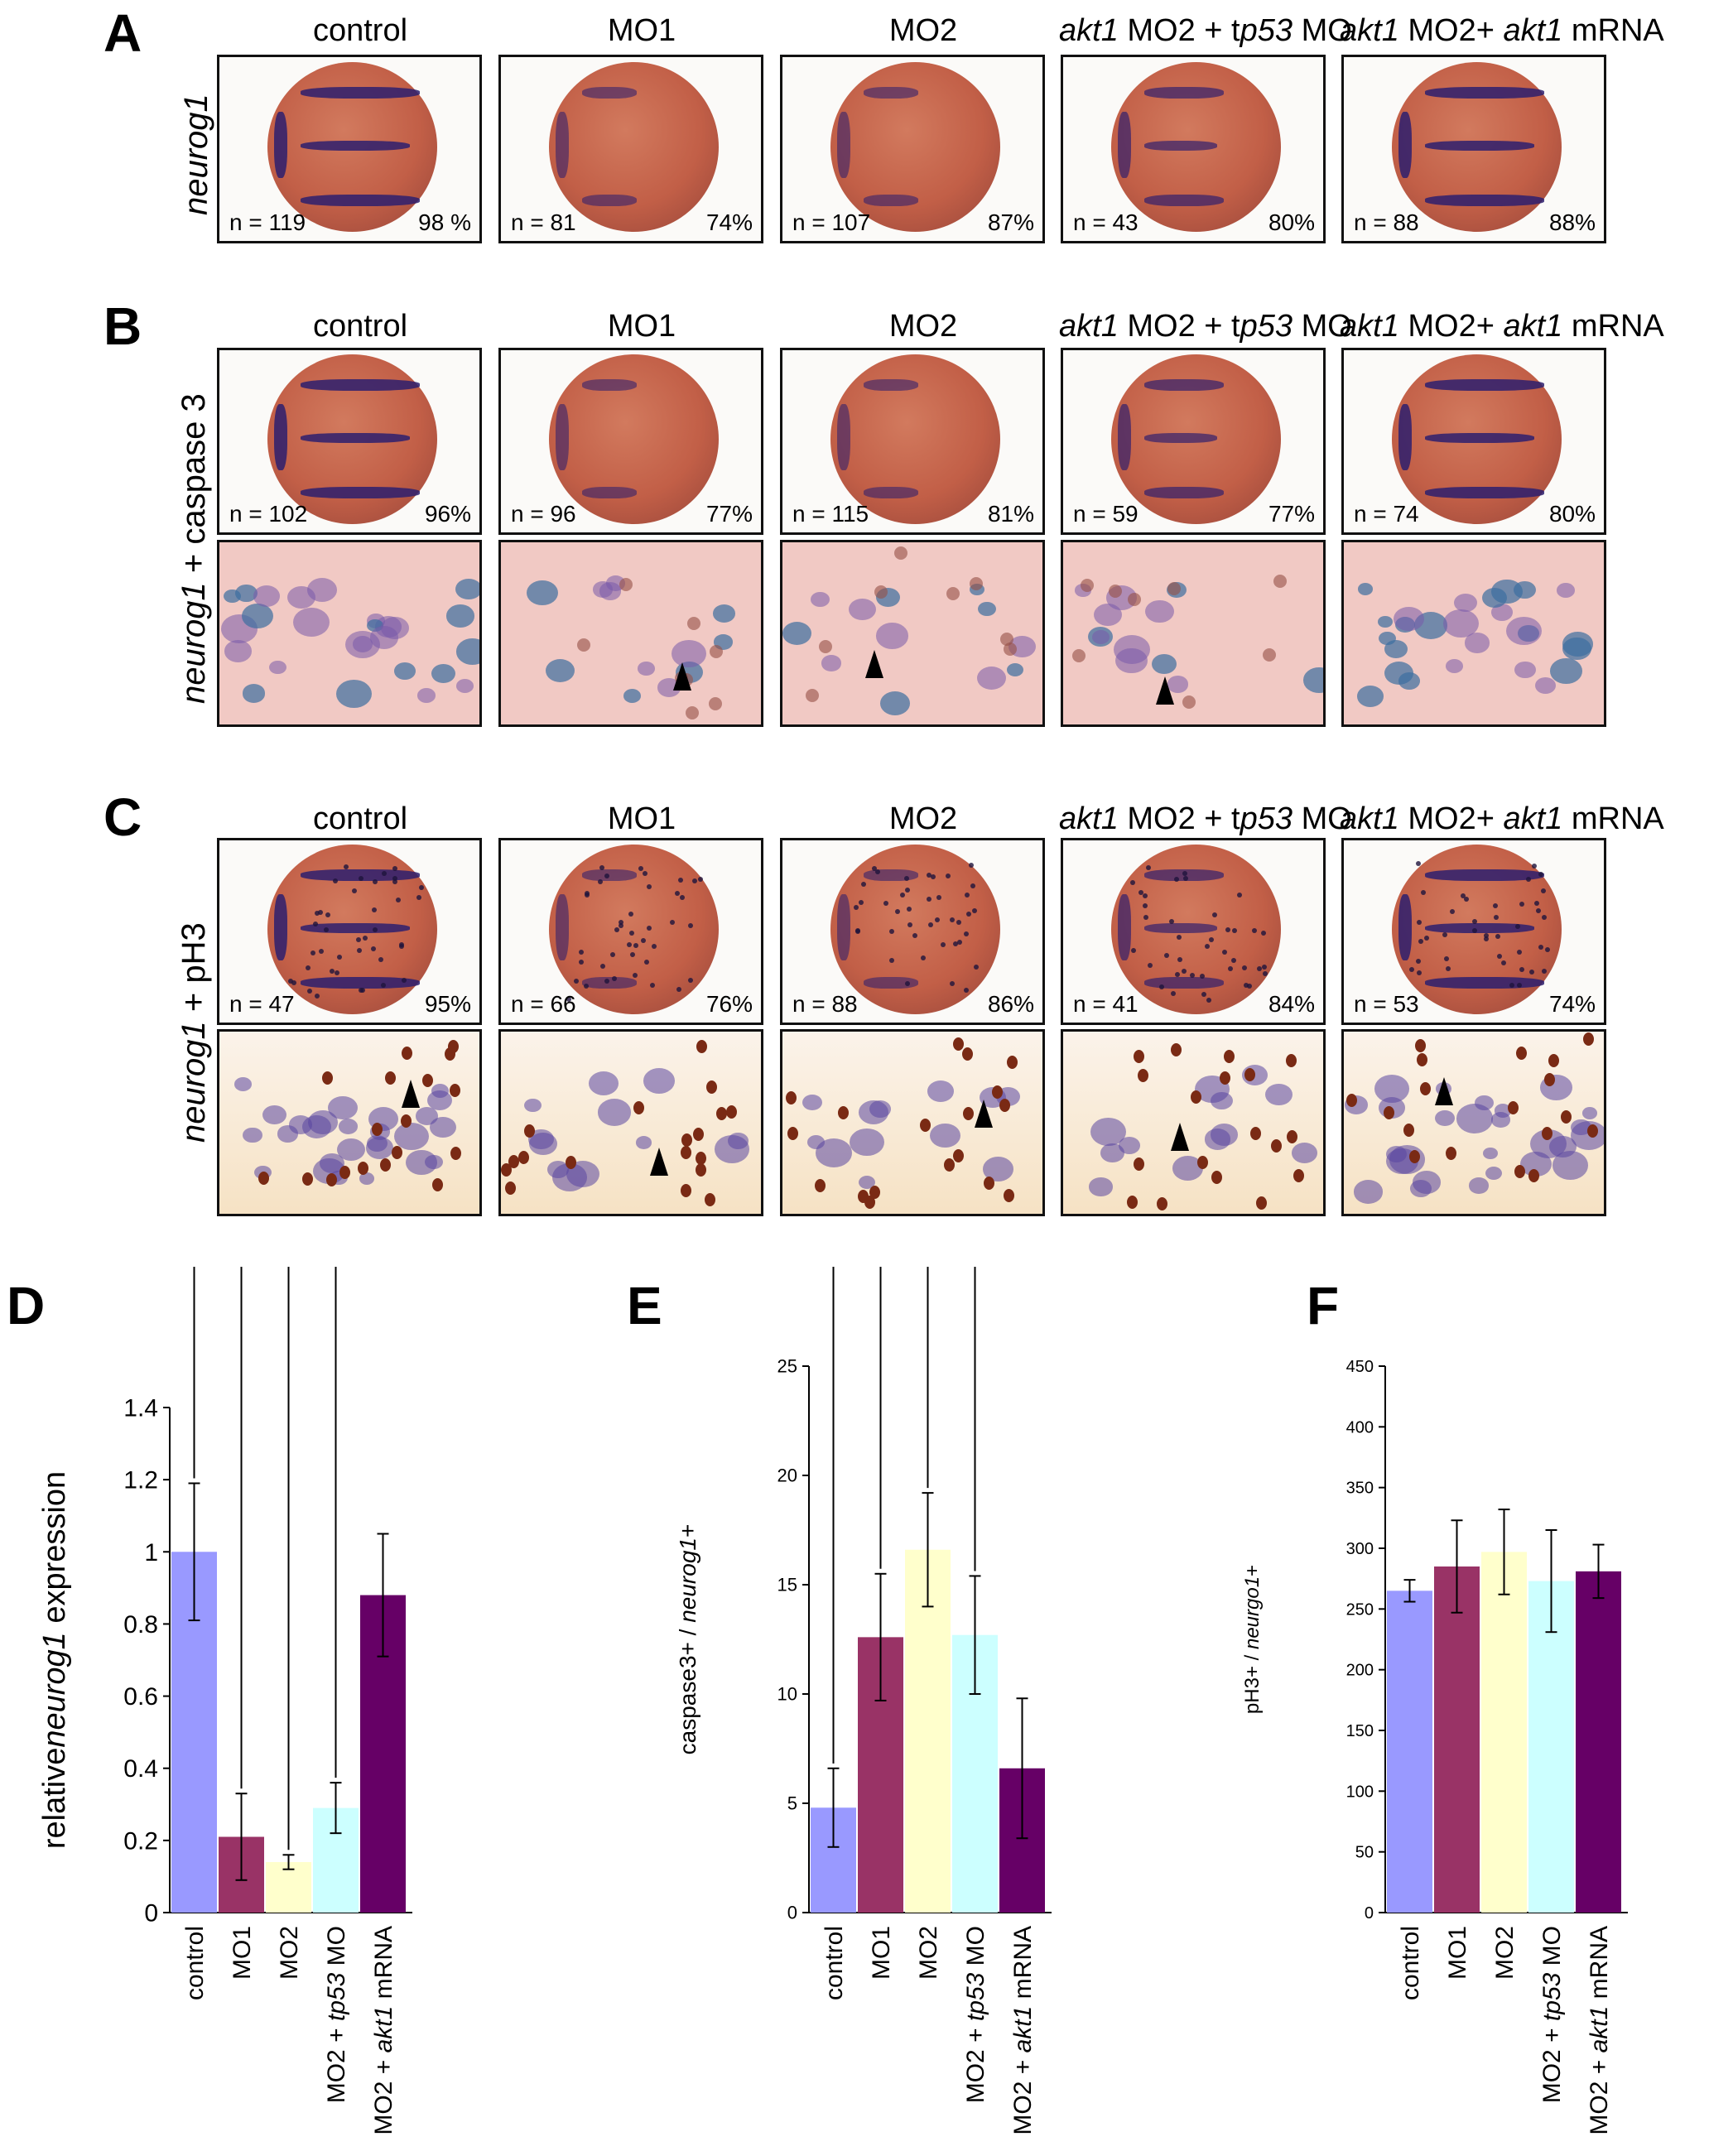 Image resolution: width=1733 pixels, height=2156 pixels. What do you see at coordinates (1451, 30) in the screenshot?
I see `column-header-part: MO2+` at bounding box center [1451, 30].